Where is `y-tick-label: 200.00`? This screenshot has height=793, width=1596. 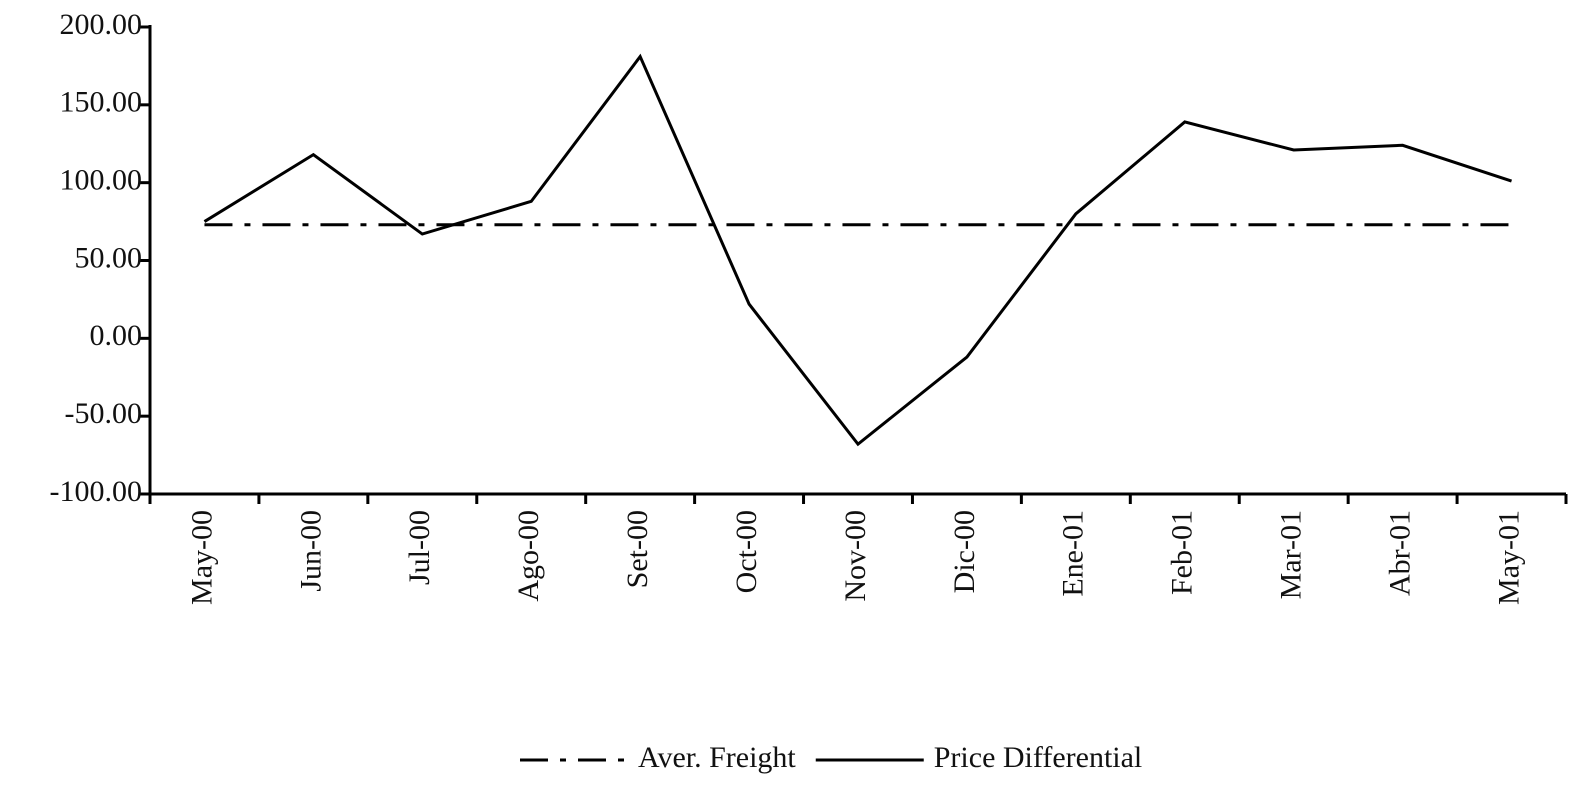 y-tick-label: 200.00 is located at coordinates (101, 24).